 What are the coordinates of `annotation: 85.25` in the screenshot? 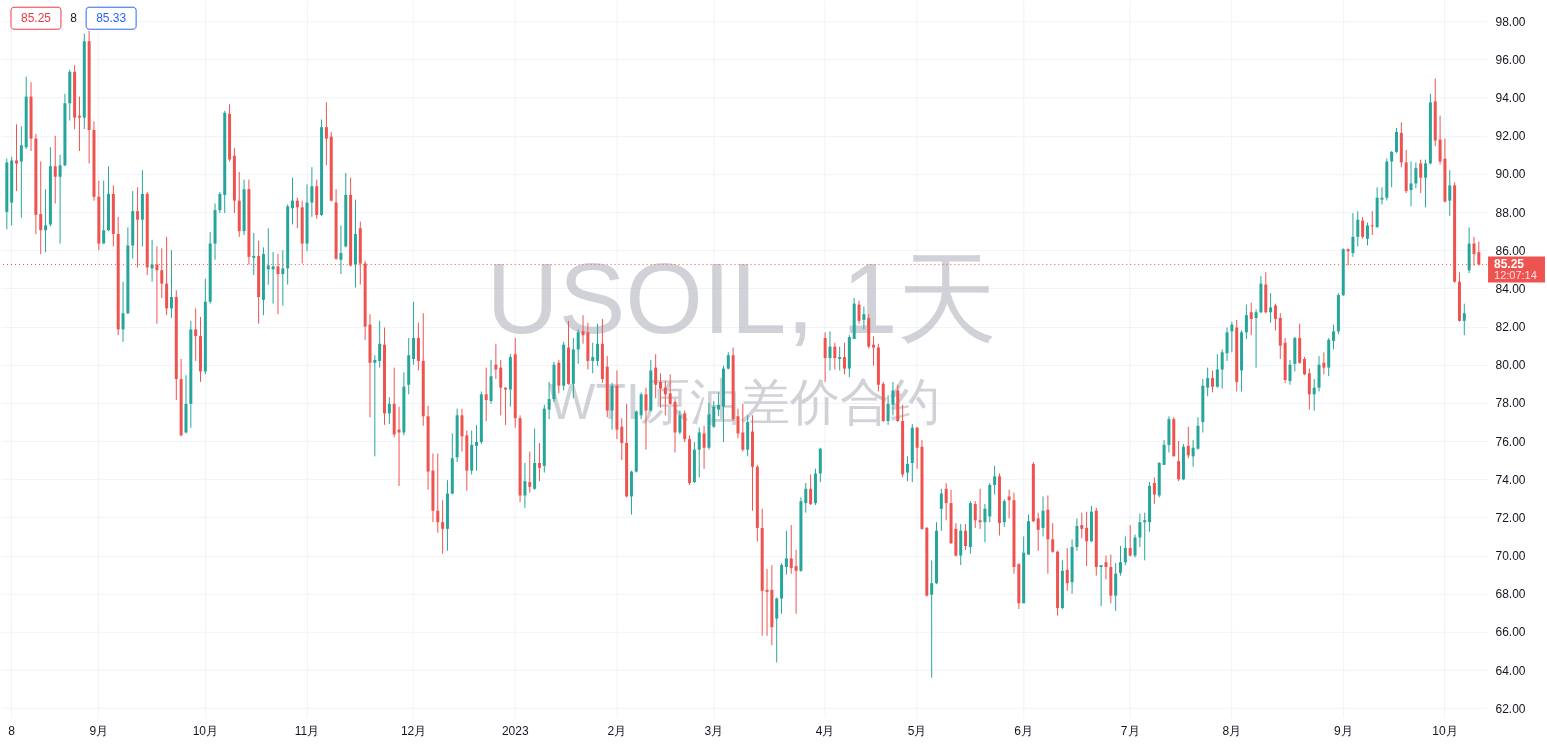 It's located at (36, 18).